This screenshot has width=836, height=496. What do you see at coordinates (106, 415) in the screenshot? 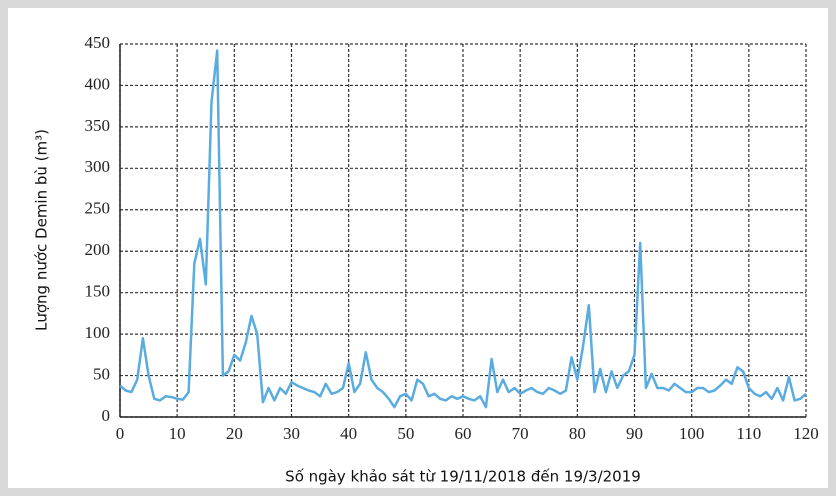
I see `y-tick-label: 0` at bounding box center [106, 415].